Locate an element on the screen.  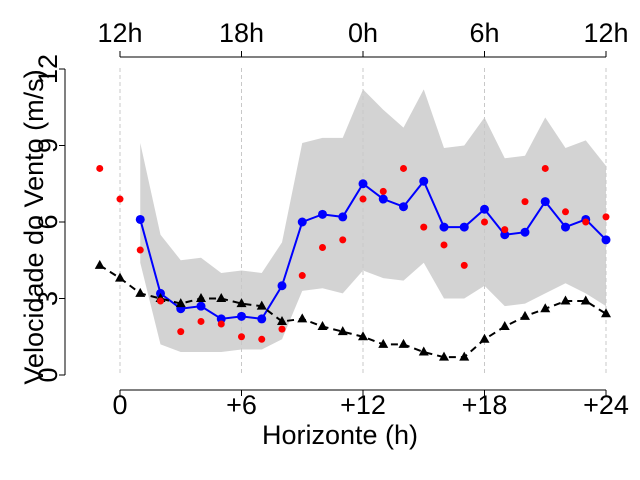
x-tick-label: +6 is located at coordinates (241, 405).